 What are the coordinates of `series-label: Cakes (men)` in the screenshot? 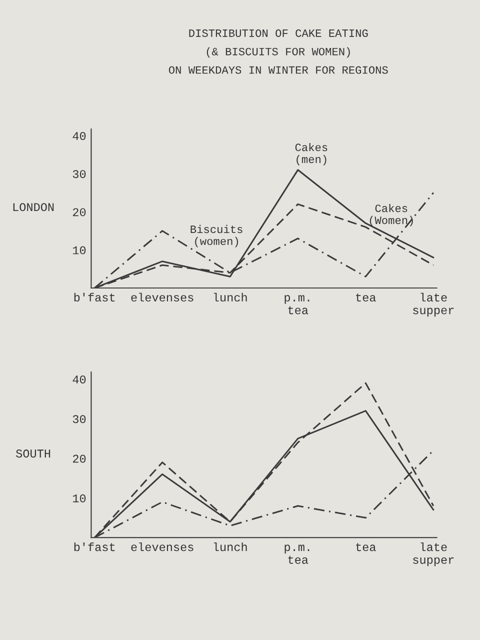 It's located at (311, 154).